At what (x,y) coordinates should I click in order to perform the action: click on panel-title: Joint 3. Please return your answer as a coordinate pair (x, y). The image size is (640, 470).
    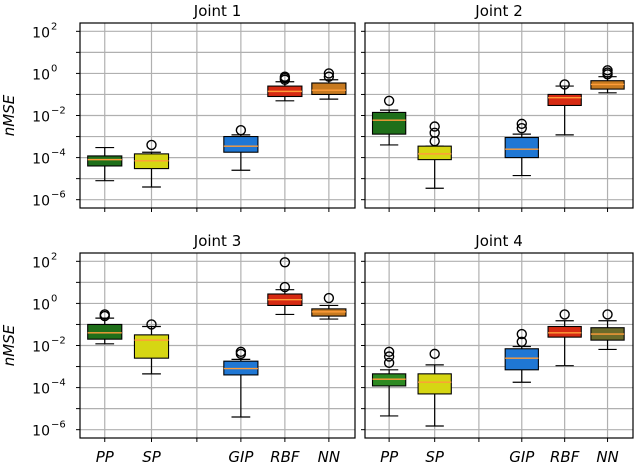
    Looking at the image, I should click on (217, 241).